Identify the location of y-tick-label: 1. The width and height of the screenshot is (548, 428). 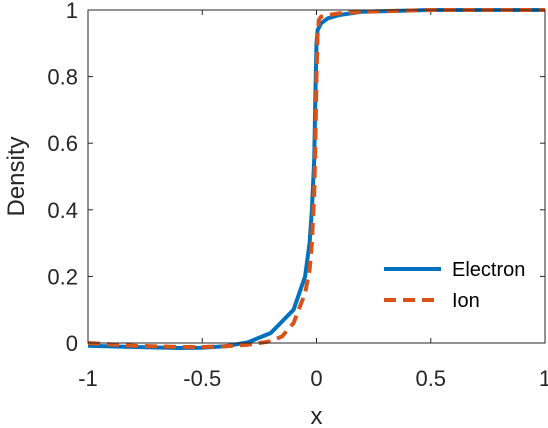
(72, 11).